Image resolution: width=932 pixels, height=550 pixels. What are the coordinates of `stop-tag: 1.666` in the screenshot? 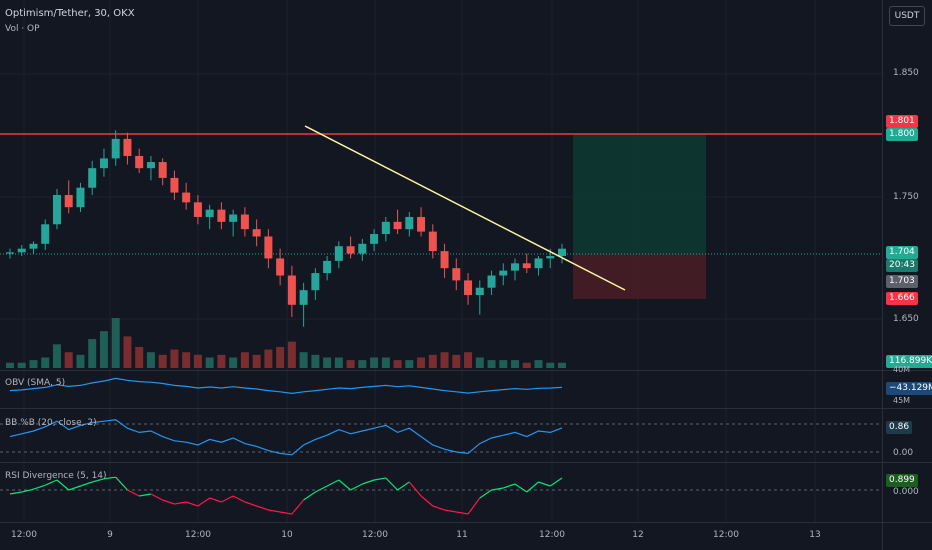 It's located at (902, 298).